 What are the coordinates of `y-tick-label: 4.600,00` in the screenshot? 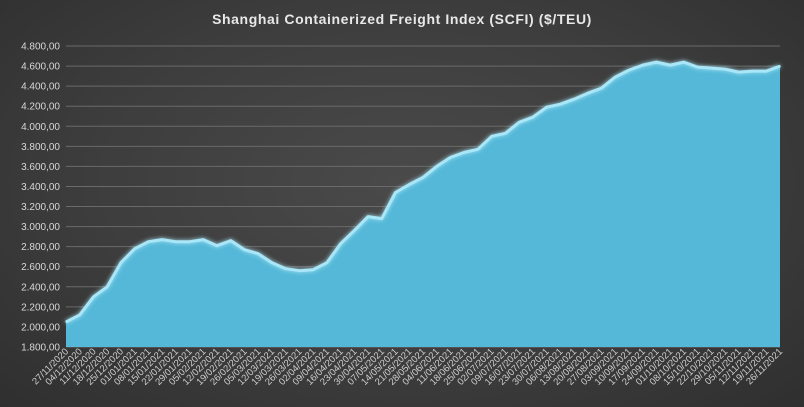 It's located at (40, 67).